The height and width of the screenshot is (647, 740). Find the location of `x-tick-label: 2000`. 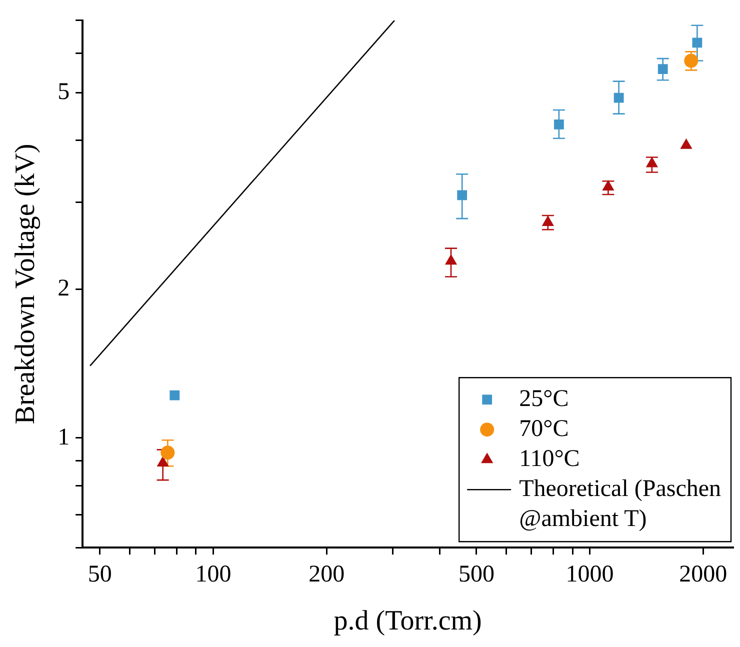

x-tick-label: 2000 is located at coordinates (703, 574).